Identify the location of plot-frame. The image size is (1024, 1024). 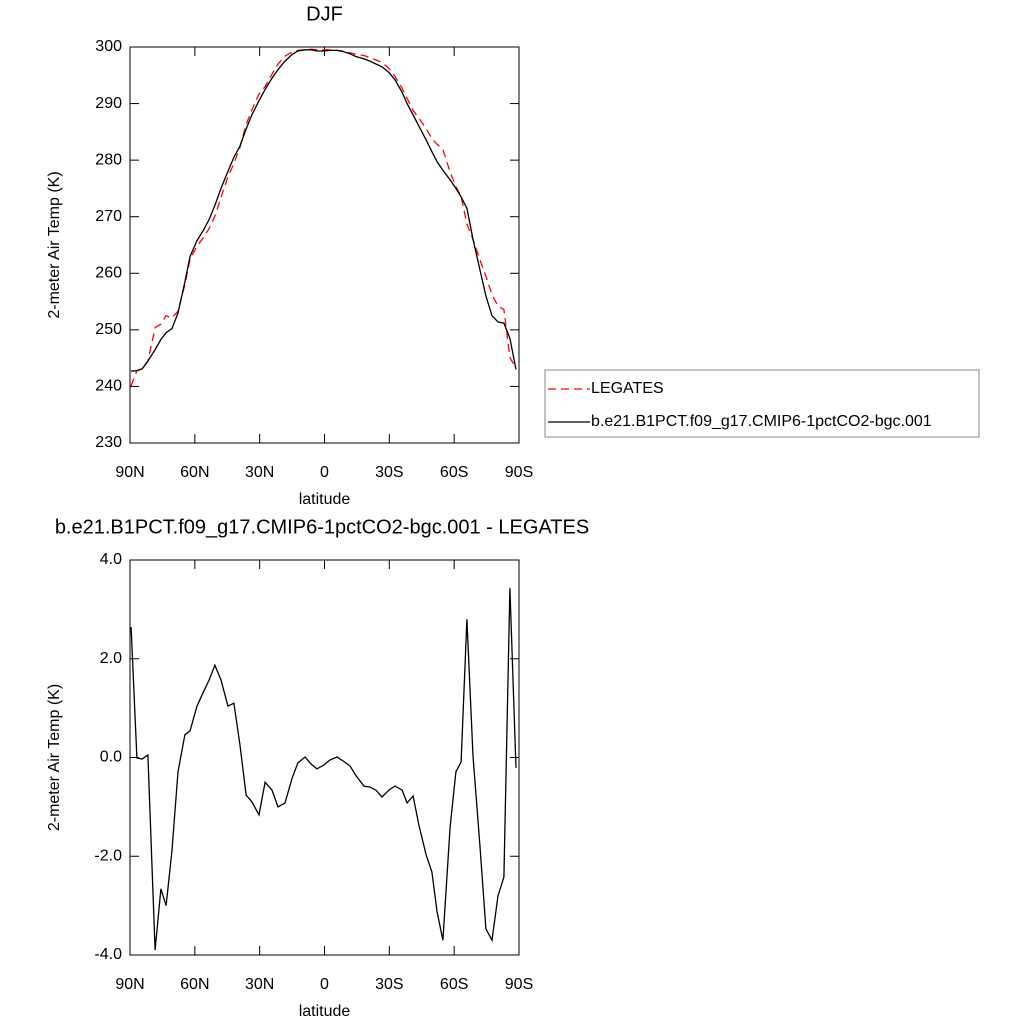
(324, 245).